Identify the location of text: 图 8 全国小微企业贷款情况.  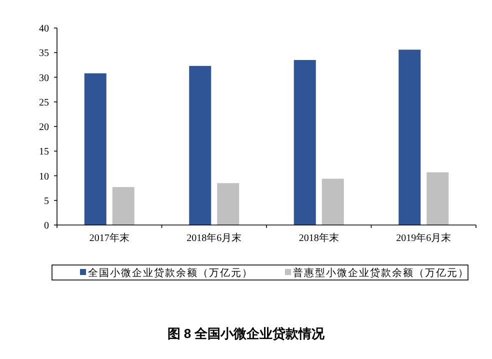
(246, 333).